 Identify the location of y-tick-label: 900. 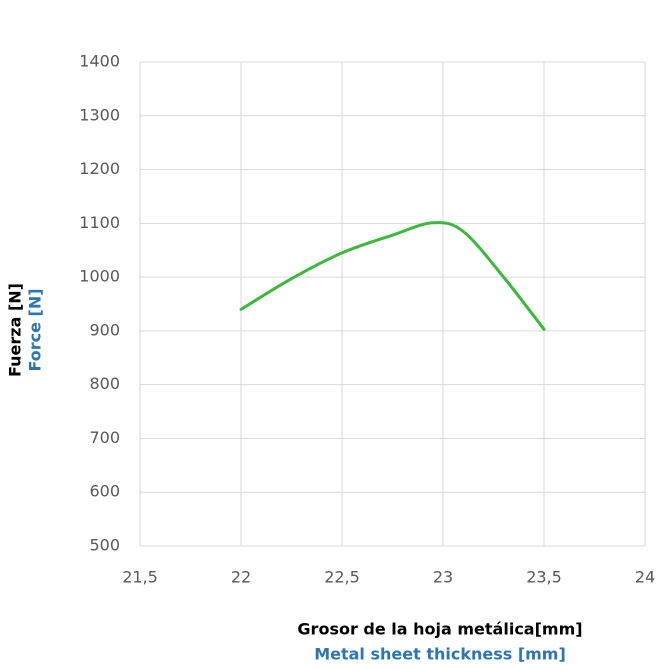
(104, 329).